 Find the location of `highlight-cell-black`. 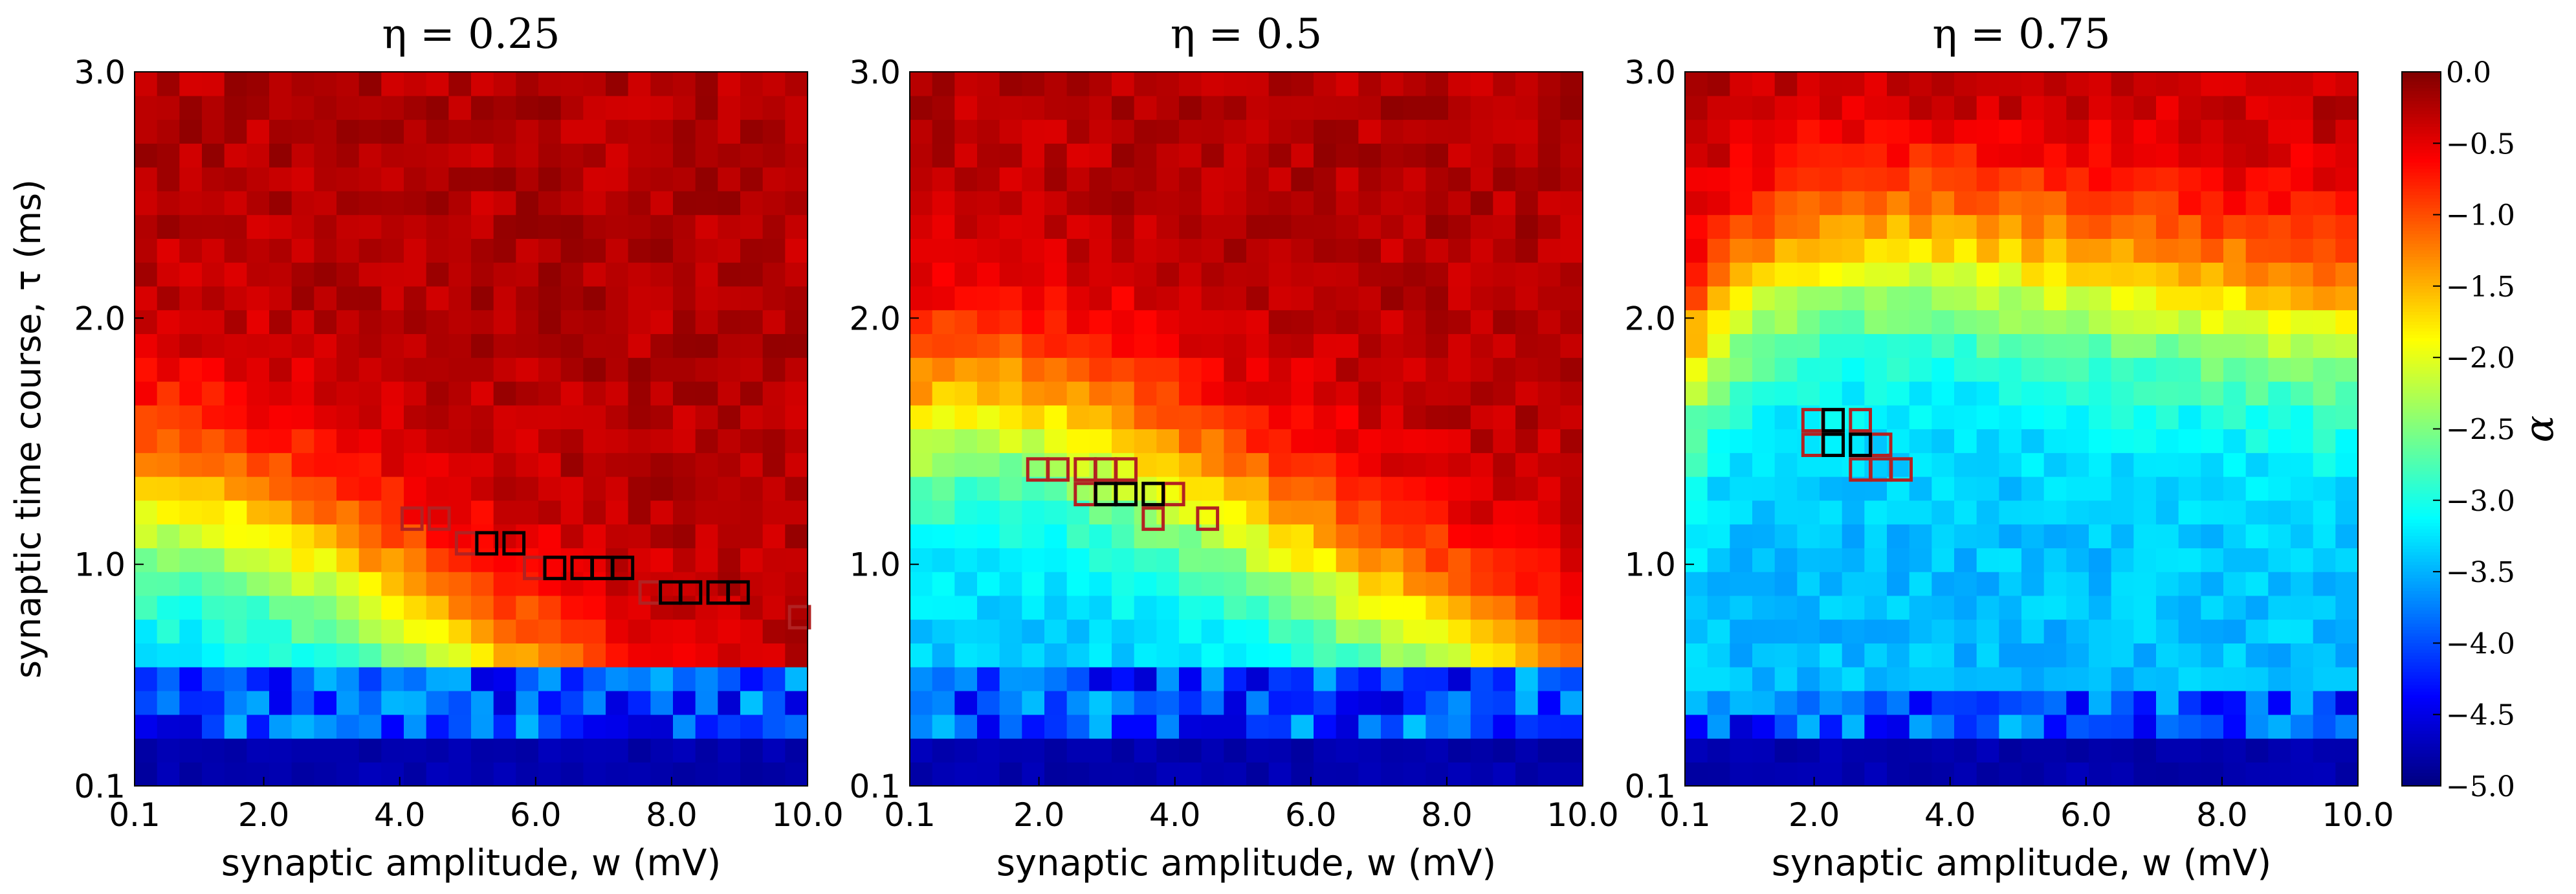

highlight-cell-black is located at coordinates (487, 543).